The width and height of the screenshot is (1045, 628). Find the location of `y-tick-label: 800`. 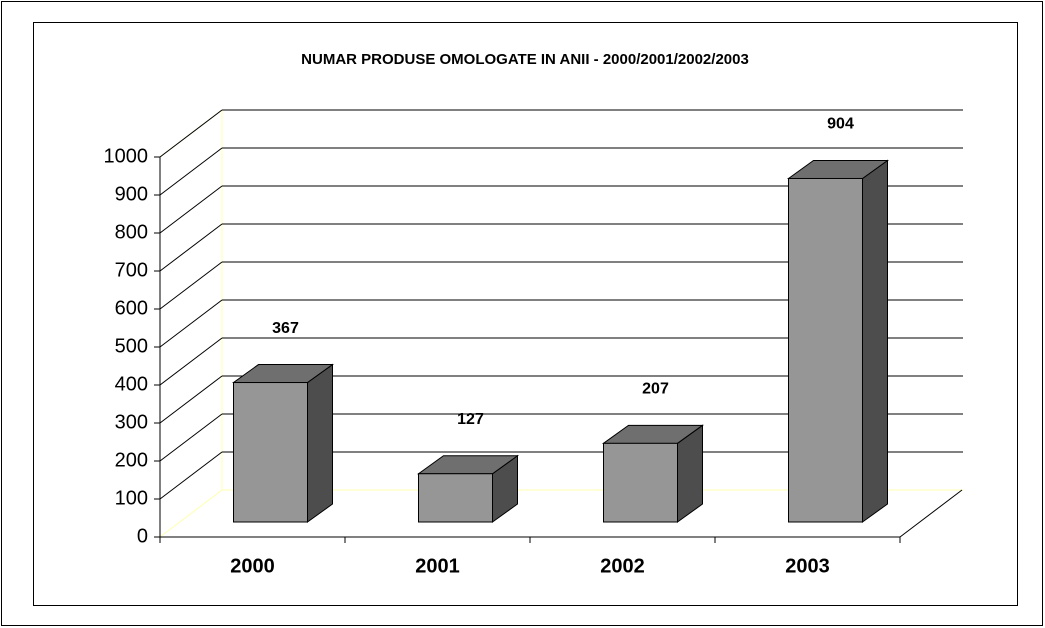

y-tick-label: 800 is located at coordinates (131, 232).